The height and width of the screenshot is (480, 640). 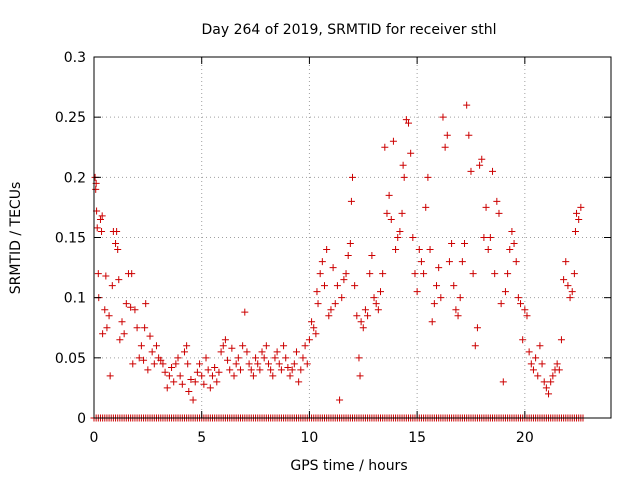 I want to click on y-tick-label: 0.25, so click(x=70, y=118).